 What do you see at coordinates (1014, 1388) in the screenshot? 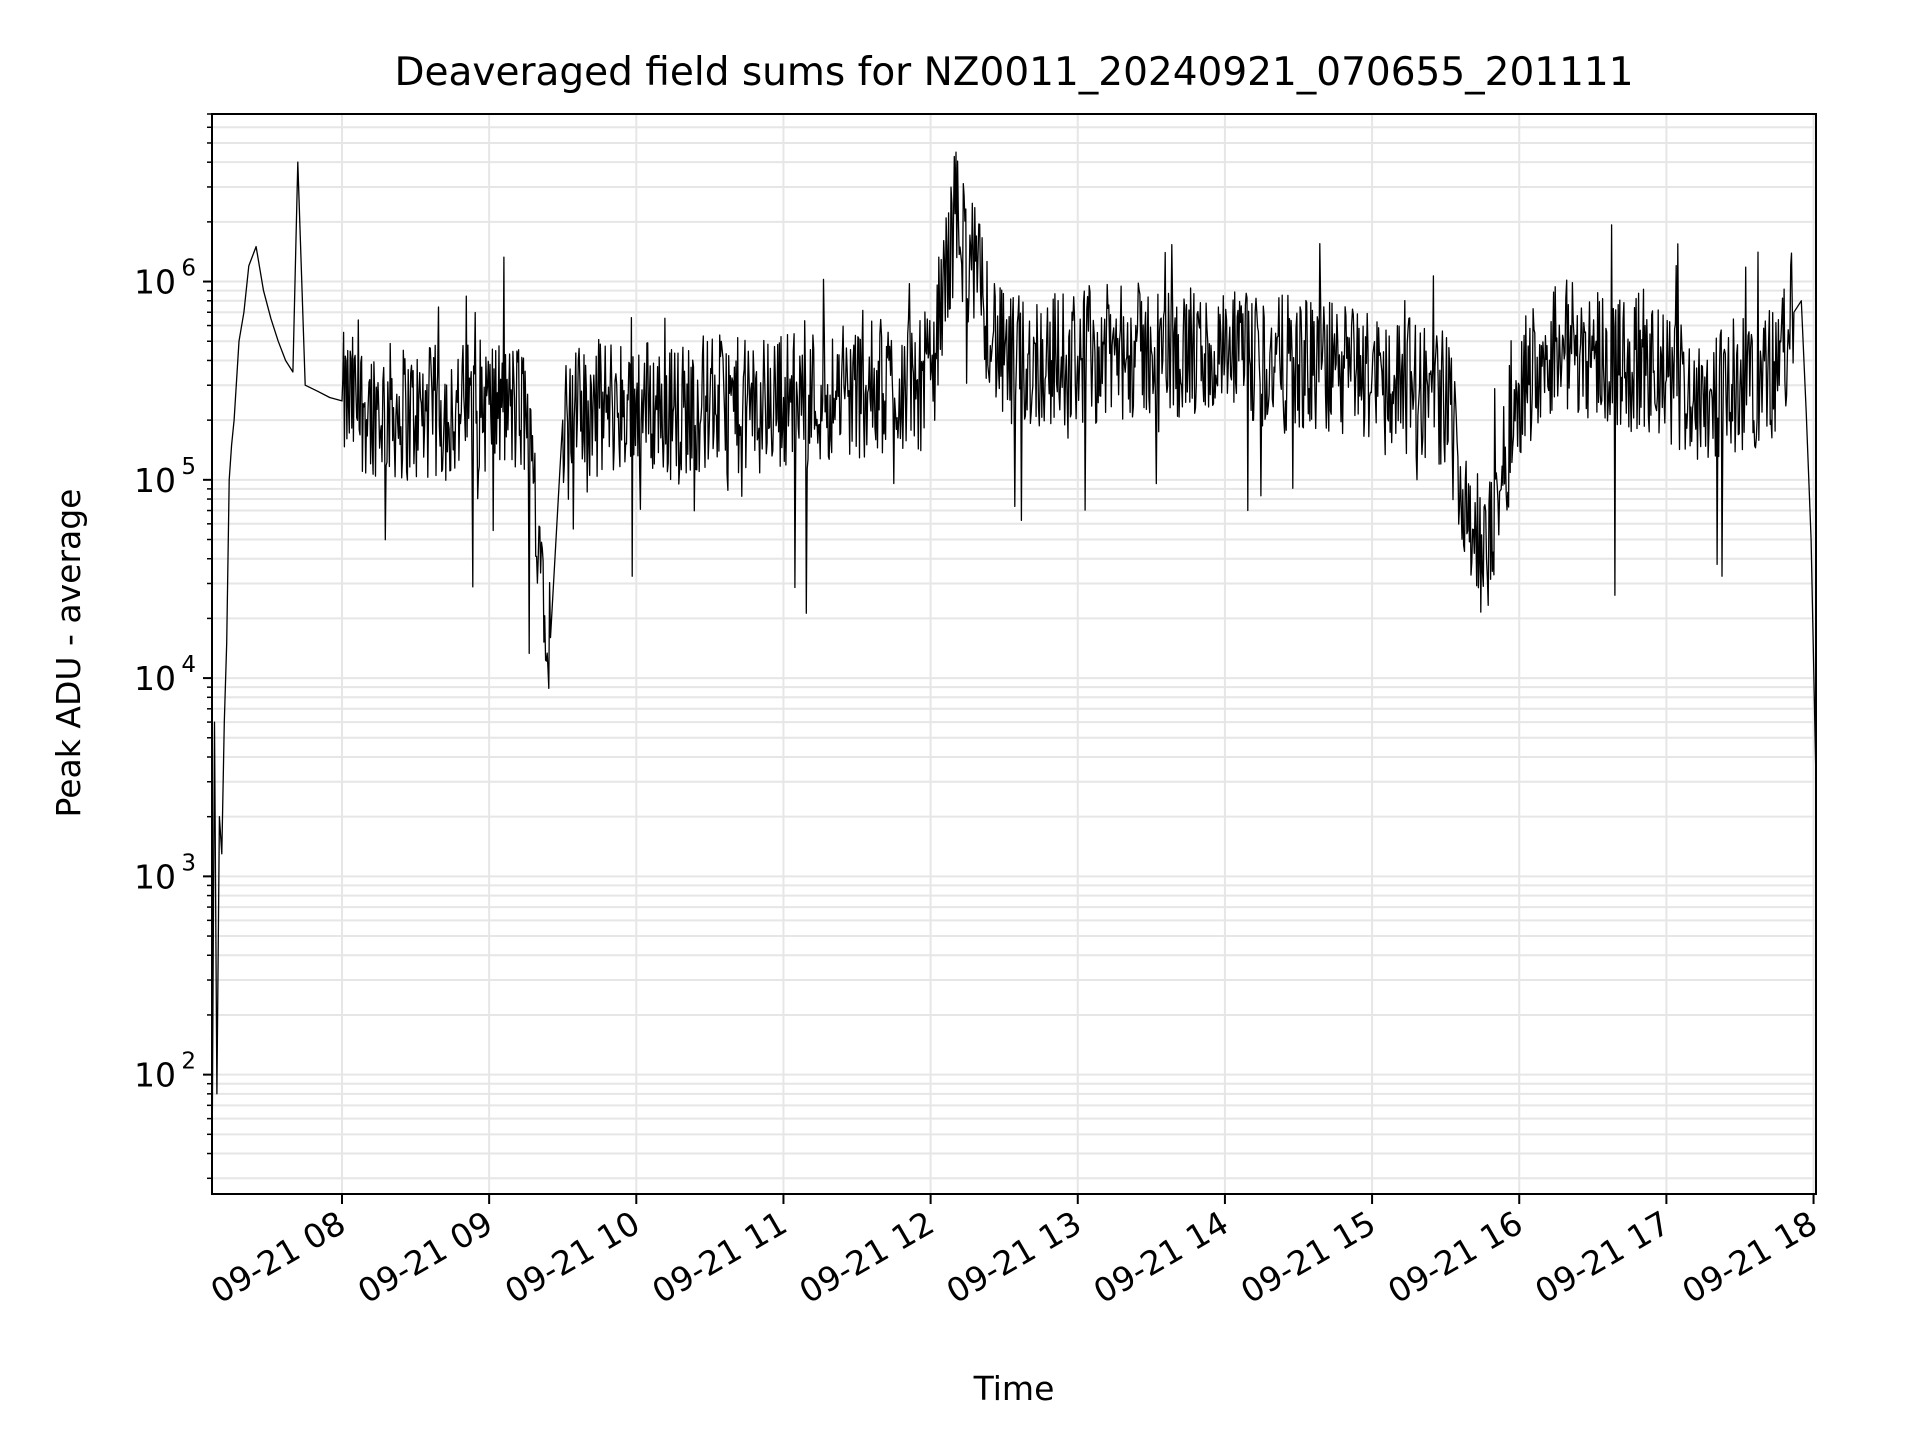
I see `x-axis-label: Time` at bounding box center [1014, 1388].